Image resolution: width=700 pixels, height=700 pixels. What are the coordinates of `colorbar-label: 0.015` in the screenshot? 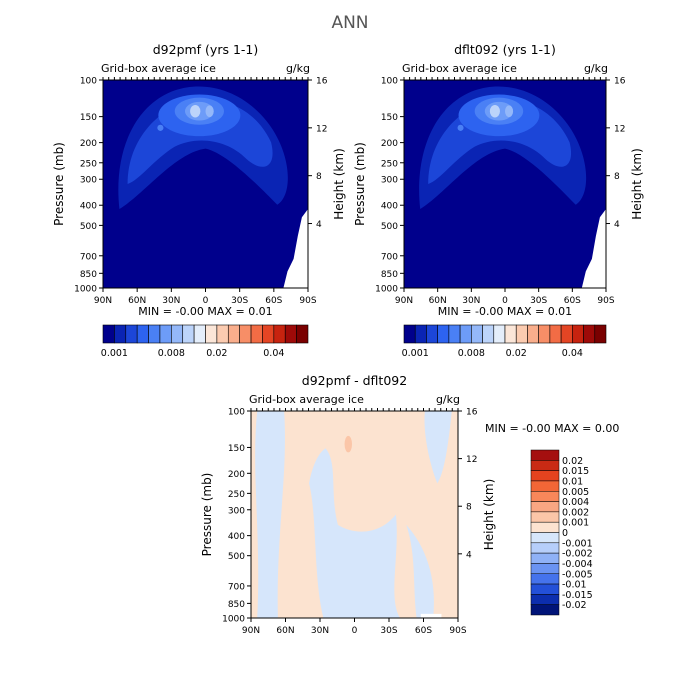 It's located at (575, 471).